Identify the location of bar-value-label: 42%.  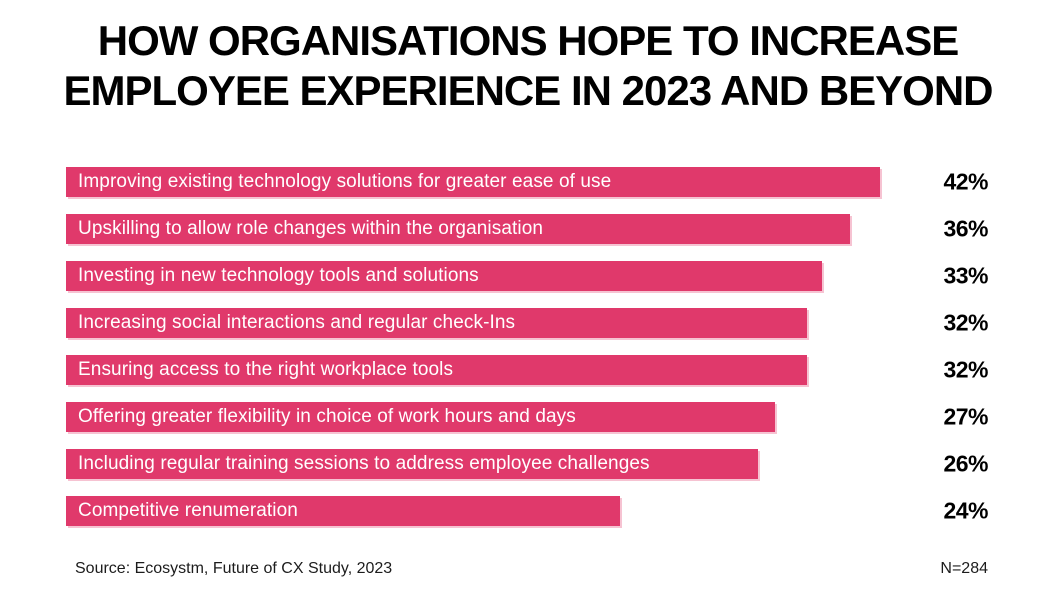
(965, 181).